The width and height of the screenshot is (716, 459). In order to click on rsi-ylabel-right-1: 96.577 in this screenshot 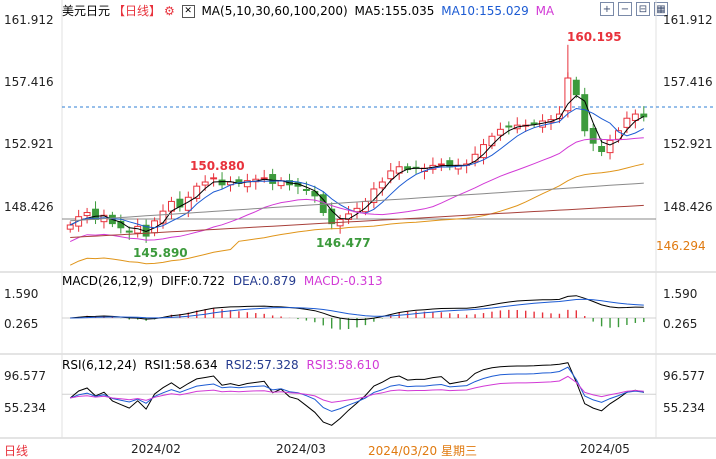, I will do `click(684, 376)`.